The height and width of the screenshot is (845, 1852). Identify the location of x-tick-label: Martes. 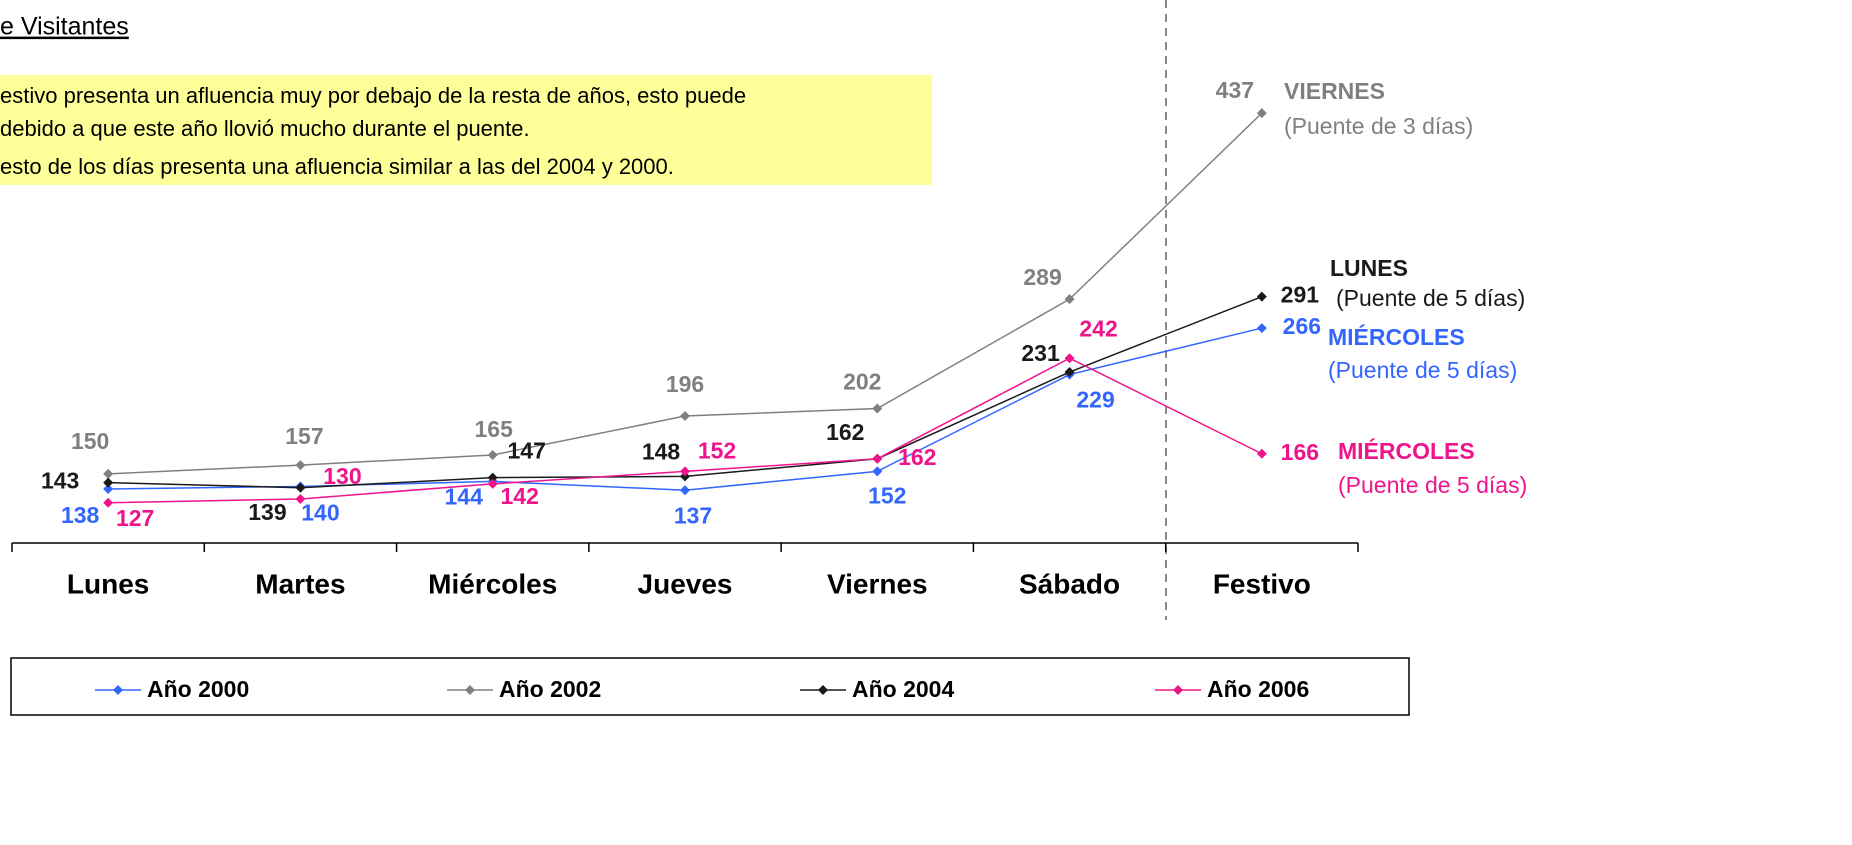
(300, 583).